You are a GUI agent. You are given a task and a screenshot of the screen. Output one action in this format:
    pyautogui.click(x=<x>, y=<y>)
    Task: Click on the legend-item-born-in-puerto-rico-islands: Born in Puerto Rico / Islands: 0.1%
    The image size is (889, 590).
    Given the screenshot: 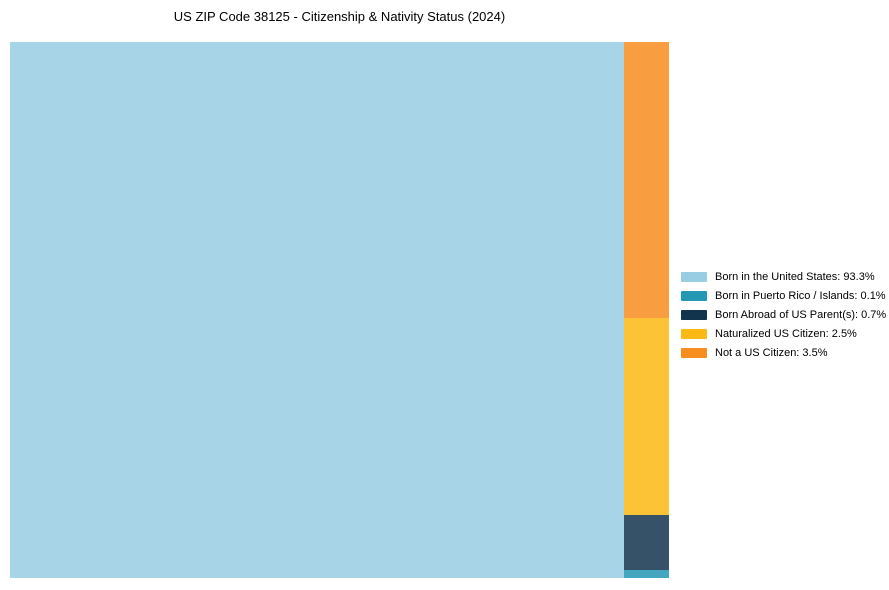 What is the action you would take?
    pyautogui.click(x=783, y=295)
    